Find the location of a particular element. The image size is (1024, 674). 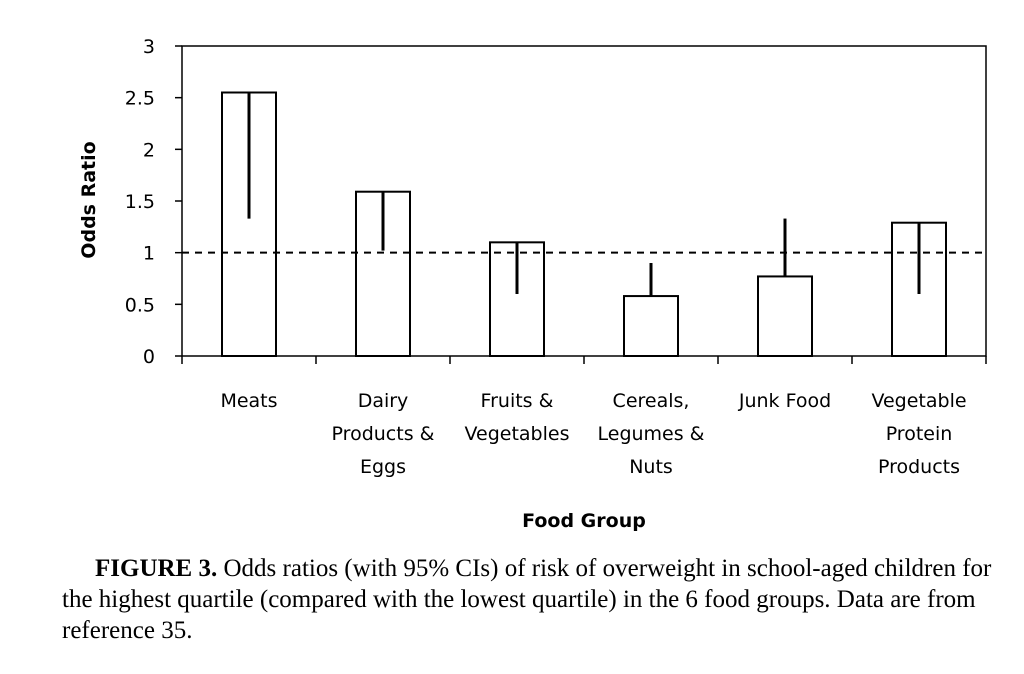

x-category-label-line: Meats is located at coordinates (248, 401).